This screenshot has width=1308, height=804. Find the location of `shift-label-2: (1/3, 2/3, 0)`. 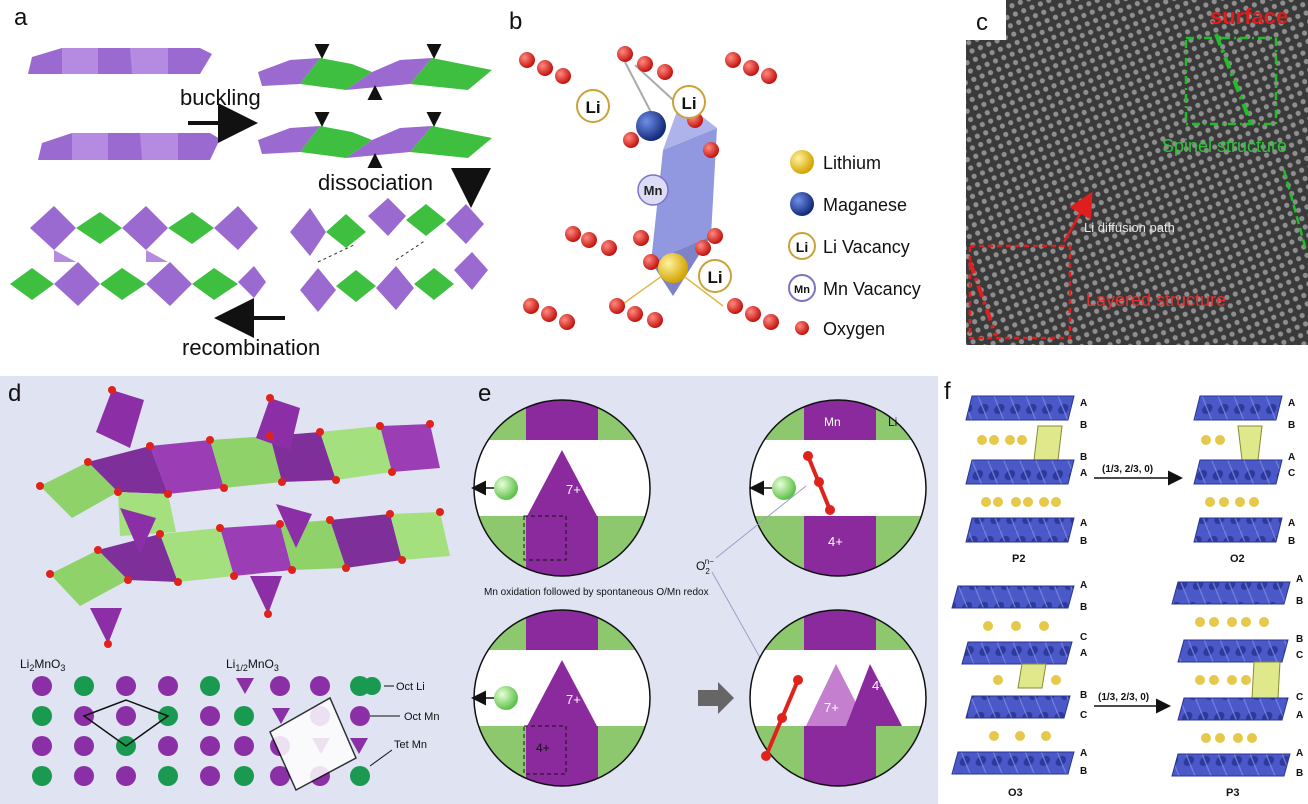

shift-label-2: (1/3, 2/3, 0) is located at coordinates (1123, 697).